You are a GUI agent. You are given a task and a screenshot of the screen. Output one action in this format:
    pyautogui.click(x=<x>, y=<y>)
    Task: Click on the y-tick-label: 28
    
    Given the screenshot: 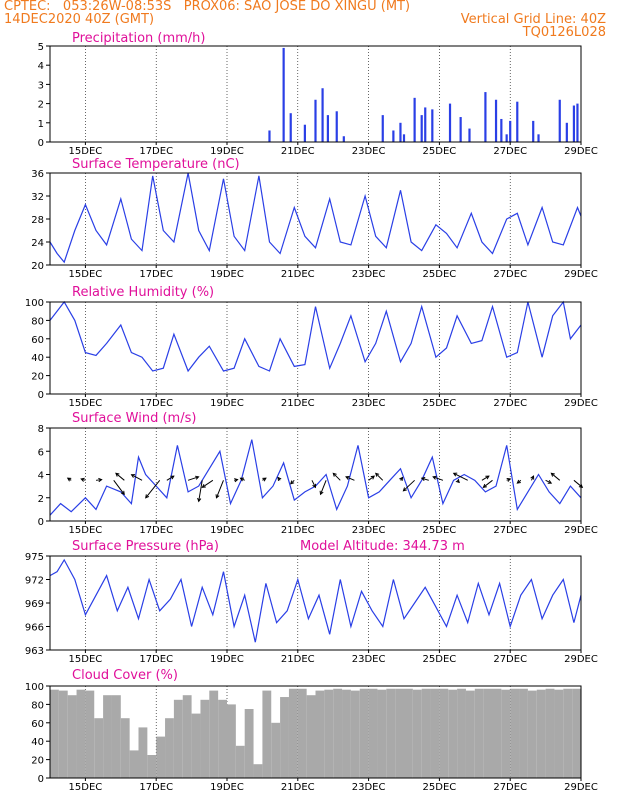 What is the action you would take?
    pyautogui.click(x=37, y=220)
    